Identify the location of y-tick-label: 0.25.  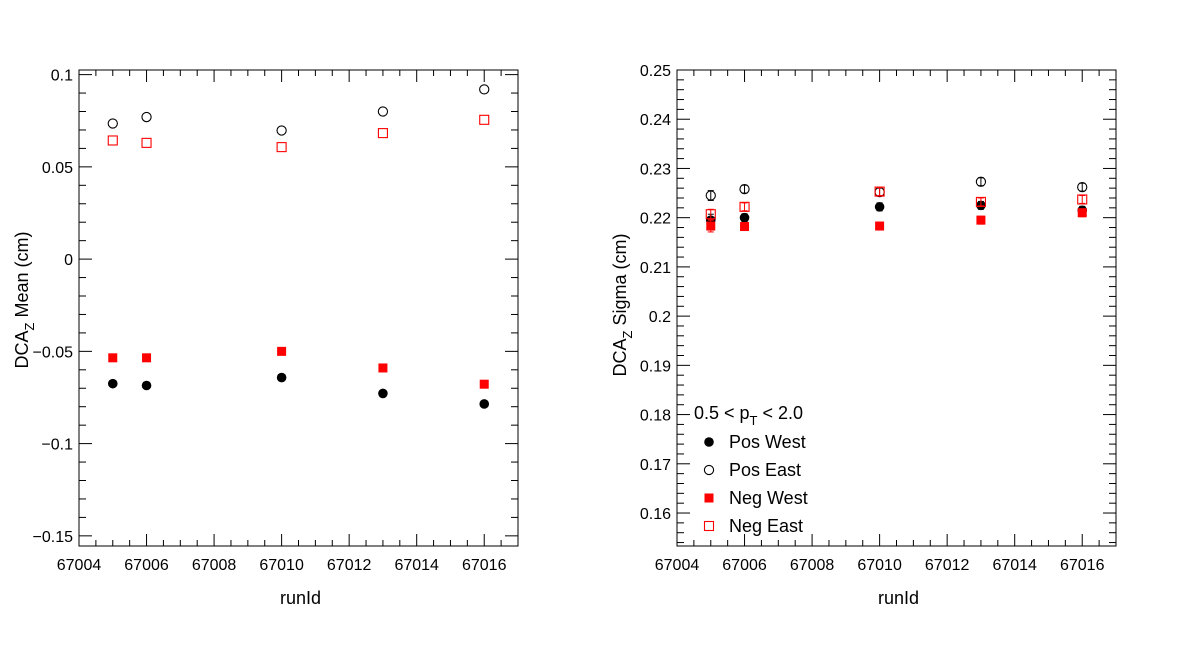
(655, 71).